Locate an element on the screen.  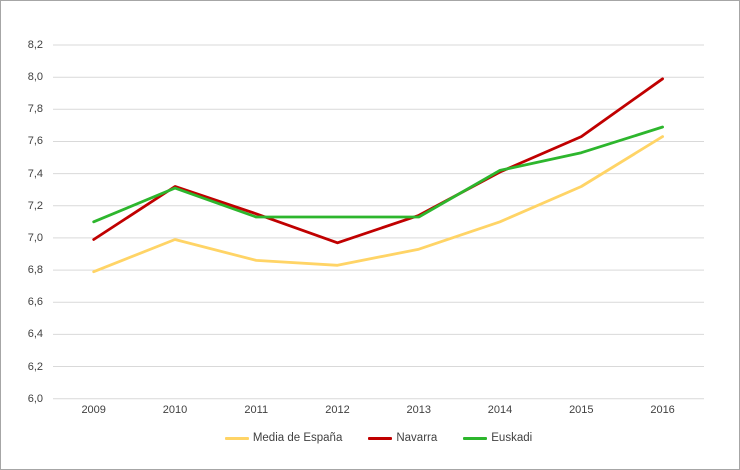
legend-item: Media de España is located at coordinates (283, 438).